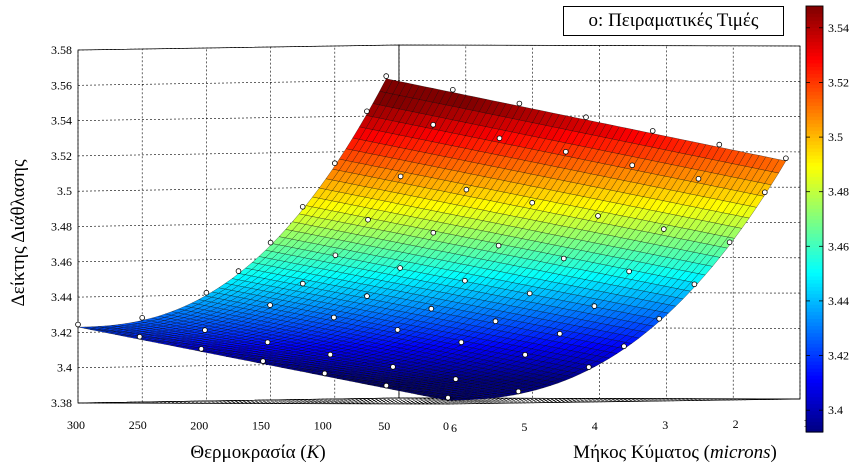 The image size is (857, 470). I want to click on z-tick-label: 3.4, so click(64, 368).